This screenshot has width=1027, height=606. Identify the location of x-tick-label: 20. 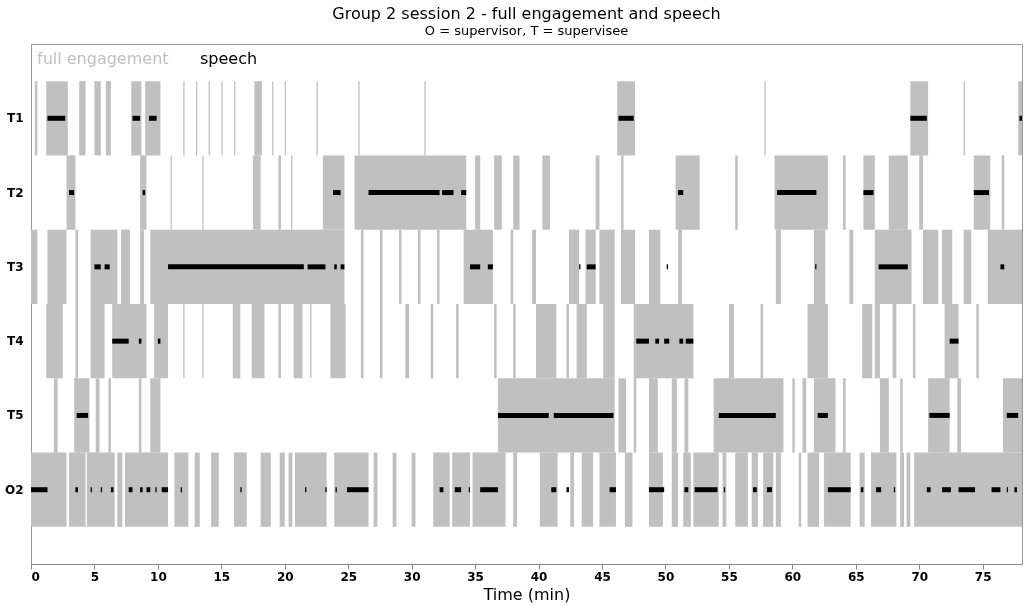
(285, 576).